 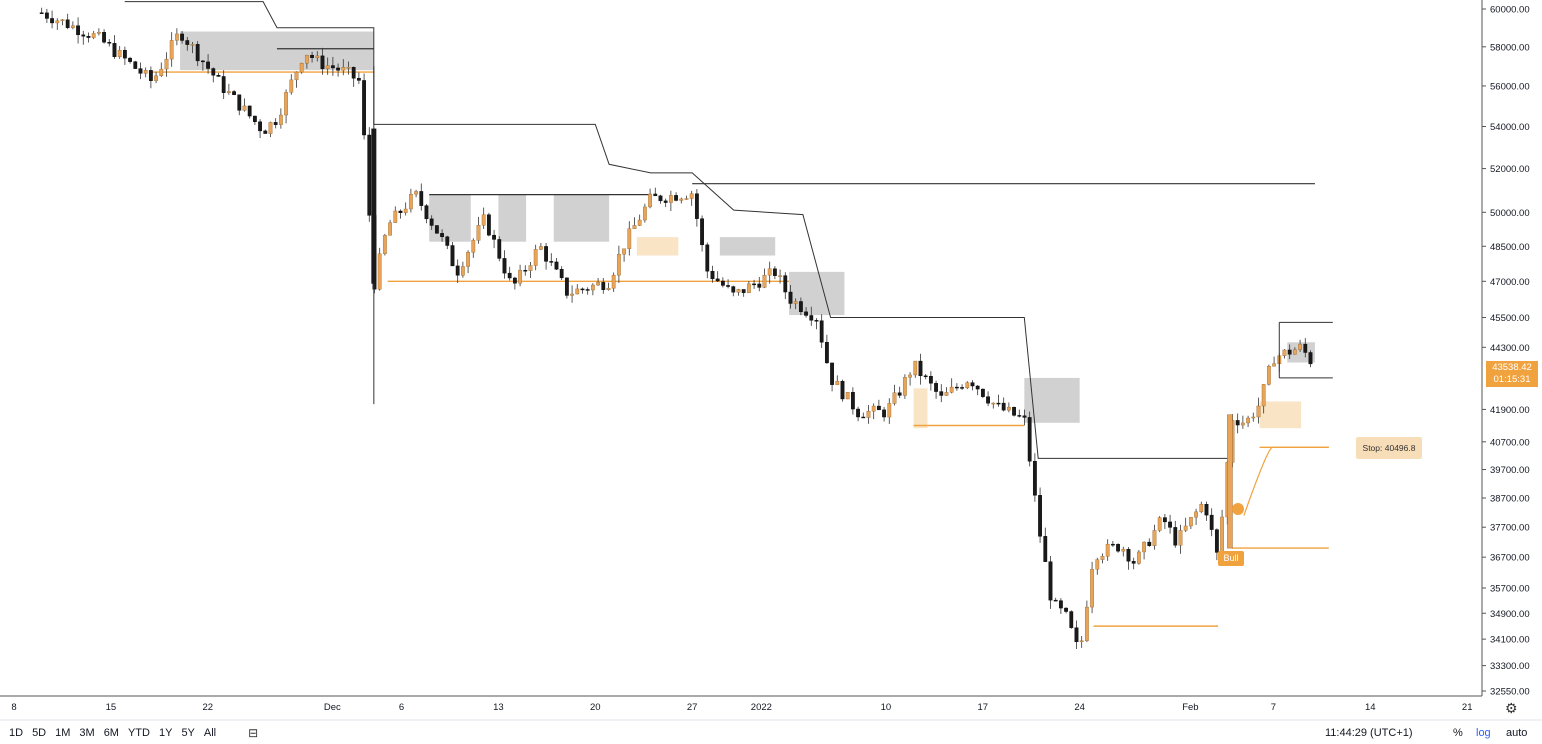 What do you see at coordinates (1510, 213) in the screenshot?
I see `price-tick-label: 50000.00` at bounding box center [1510, 213].